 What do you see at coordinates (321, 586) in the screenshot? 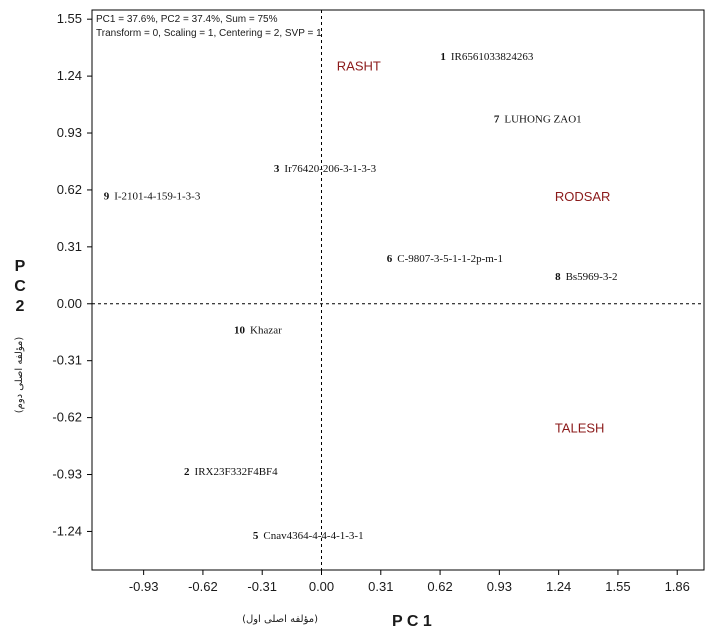
I see `x-tick-label: 0.00` at bounding box center [321, 586].